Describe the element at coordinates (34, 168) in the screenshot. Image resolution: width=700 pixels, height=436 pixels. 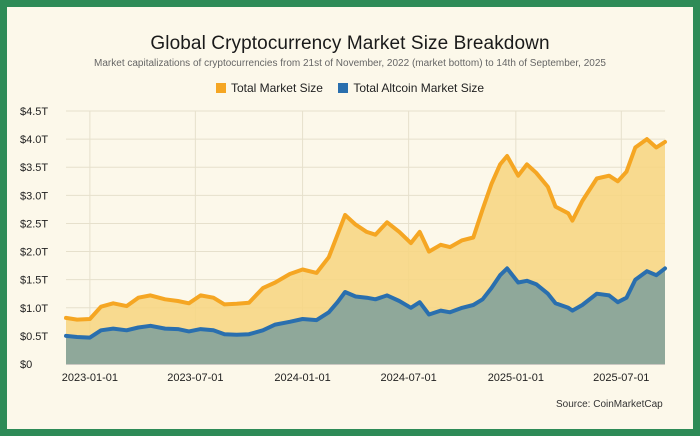
I see `y-tick-label: $3.5T` at that location.